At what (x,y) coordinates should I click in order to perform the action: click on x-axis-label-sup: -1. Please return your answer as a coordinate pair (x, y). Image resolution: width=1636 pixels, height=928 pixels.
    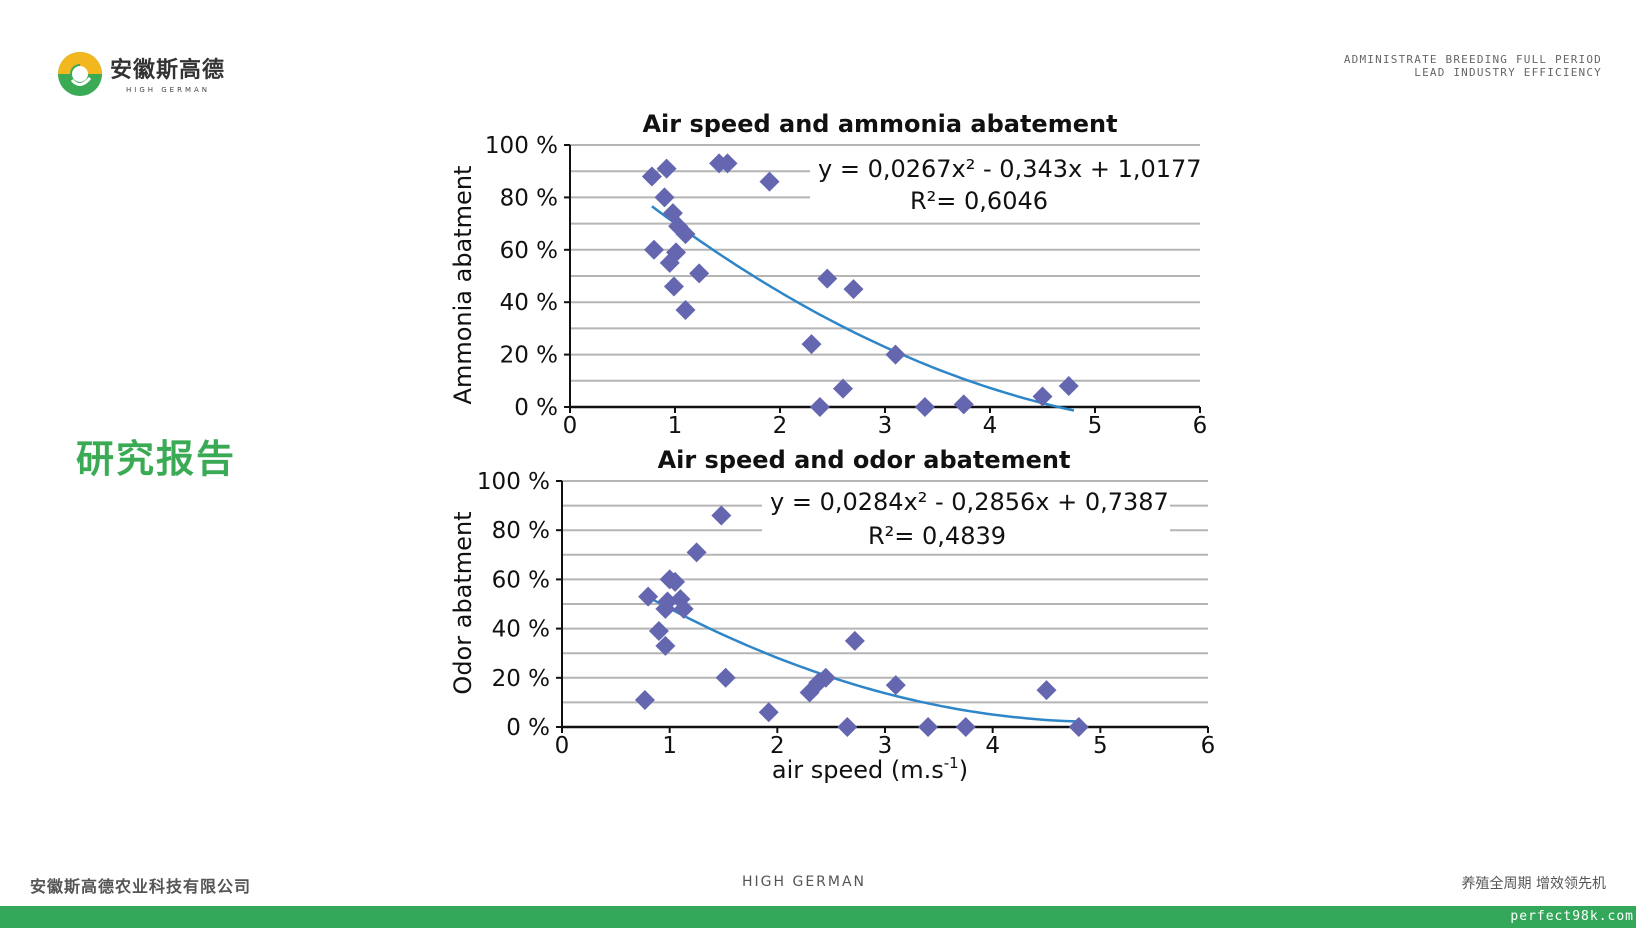
    Looking at the image, I should click on (951, 763).